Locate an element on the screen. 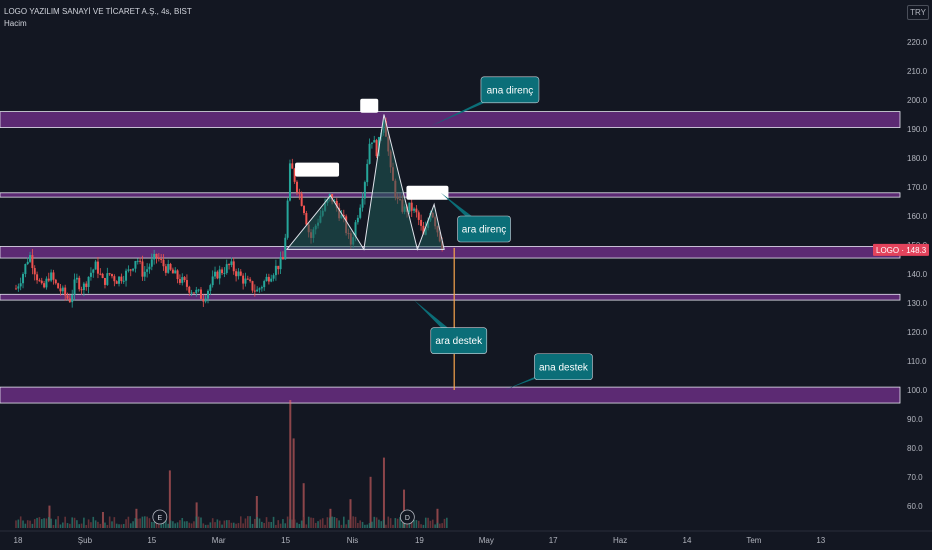 The width and height of the screenshot is (932, 550). volume-indicator-label: Hacim is located at coordinates (15, 23).